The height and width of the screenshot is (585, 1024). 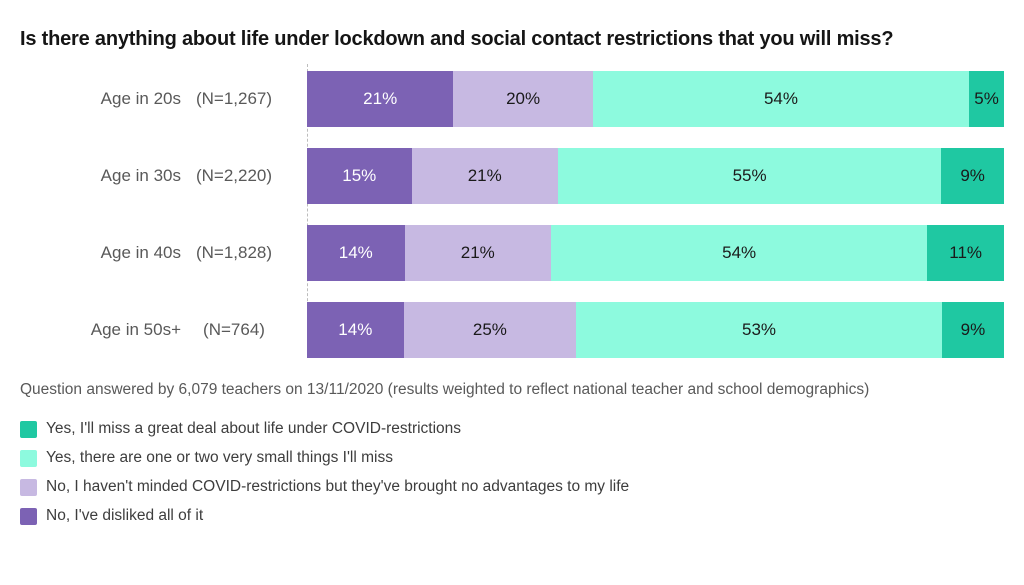 I want to click on segment-value-label: 11%, so click(x=966, y=252).